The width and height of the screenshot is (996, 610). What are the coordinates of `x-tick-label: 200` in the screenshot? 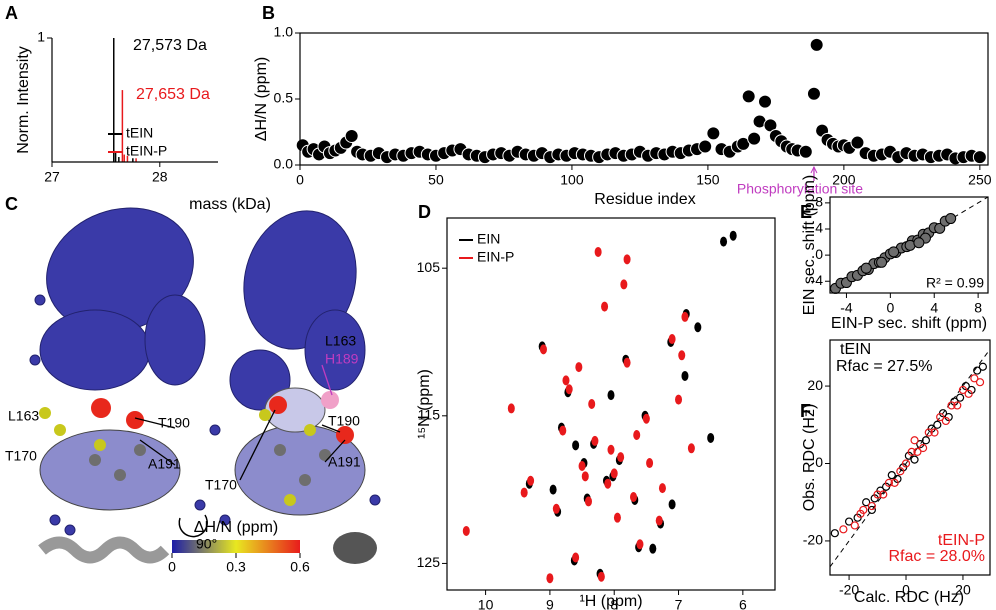 It's located at (844, 180).